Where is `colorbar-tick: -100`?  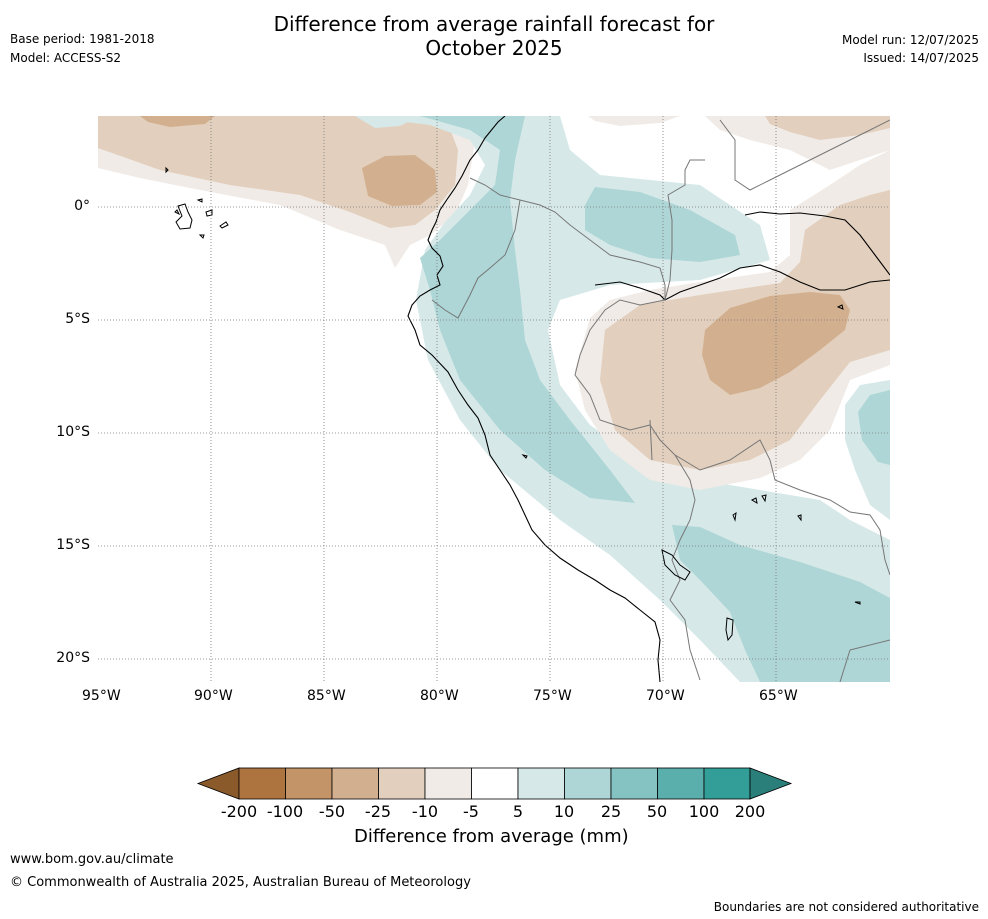
colorbar-tick: -100 is located at coordinates (285, 811).